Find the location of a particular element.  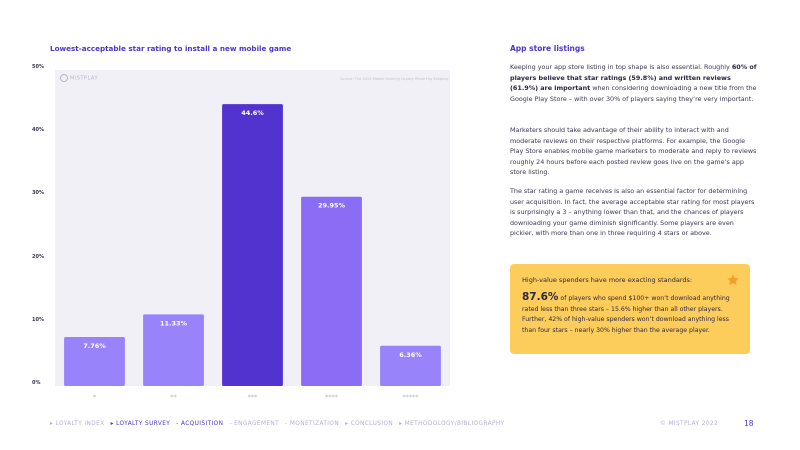

footer-nav-item: - ACQUISITION is located at coordinates (200, 424).